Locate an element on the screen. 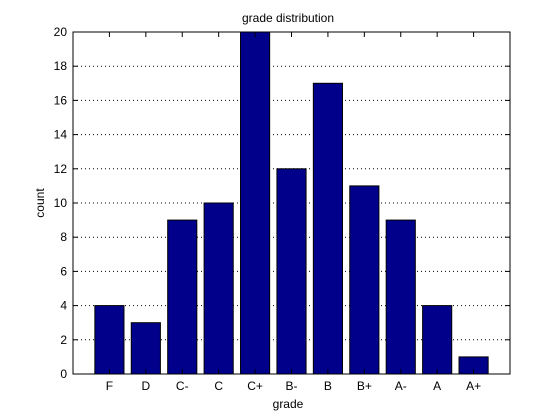 This screenshot has width=560, height=420. x-tick-label: A+ is located at coordinates (473, 386).